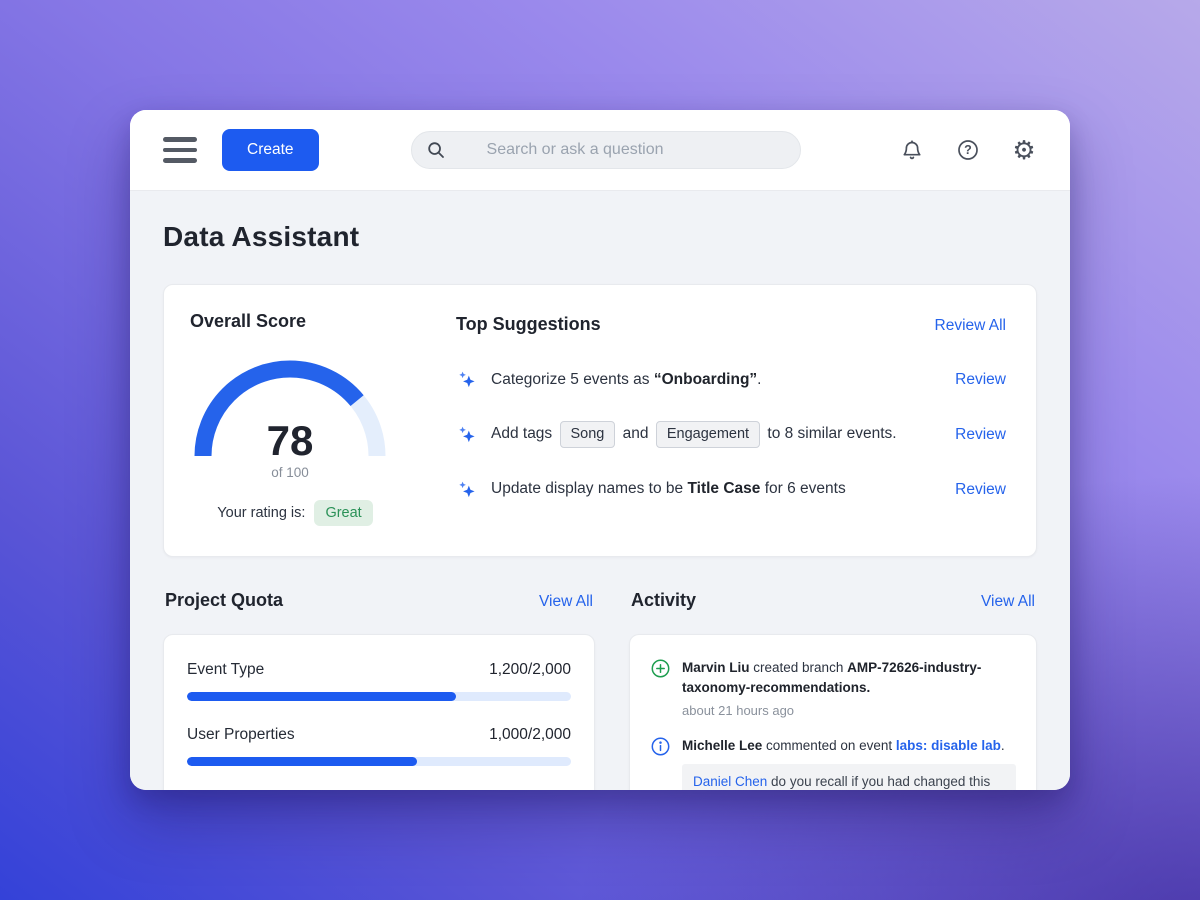  What do you see at coordinates (226, 669) in the screenshot?
I see `quota-label: Event Type` at bounding box center [226, 669].